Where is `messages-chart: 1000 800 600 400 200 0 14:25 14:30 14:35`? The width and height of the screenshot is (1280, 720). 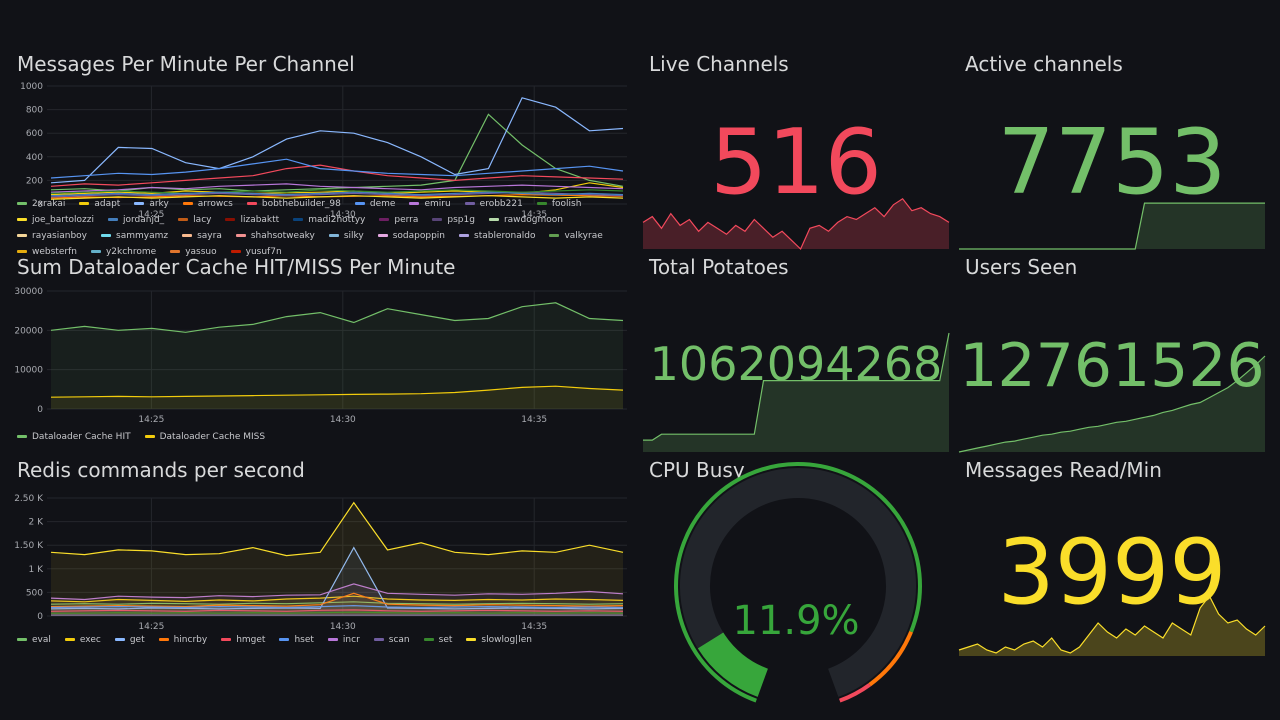
messages-chart: 1000 800 600 400 200 0 14:25 14:30 14:35 is located at coordinates (323, 151).